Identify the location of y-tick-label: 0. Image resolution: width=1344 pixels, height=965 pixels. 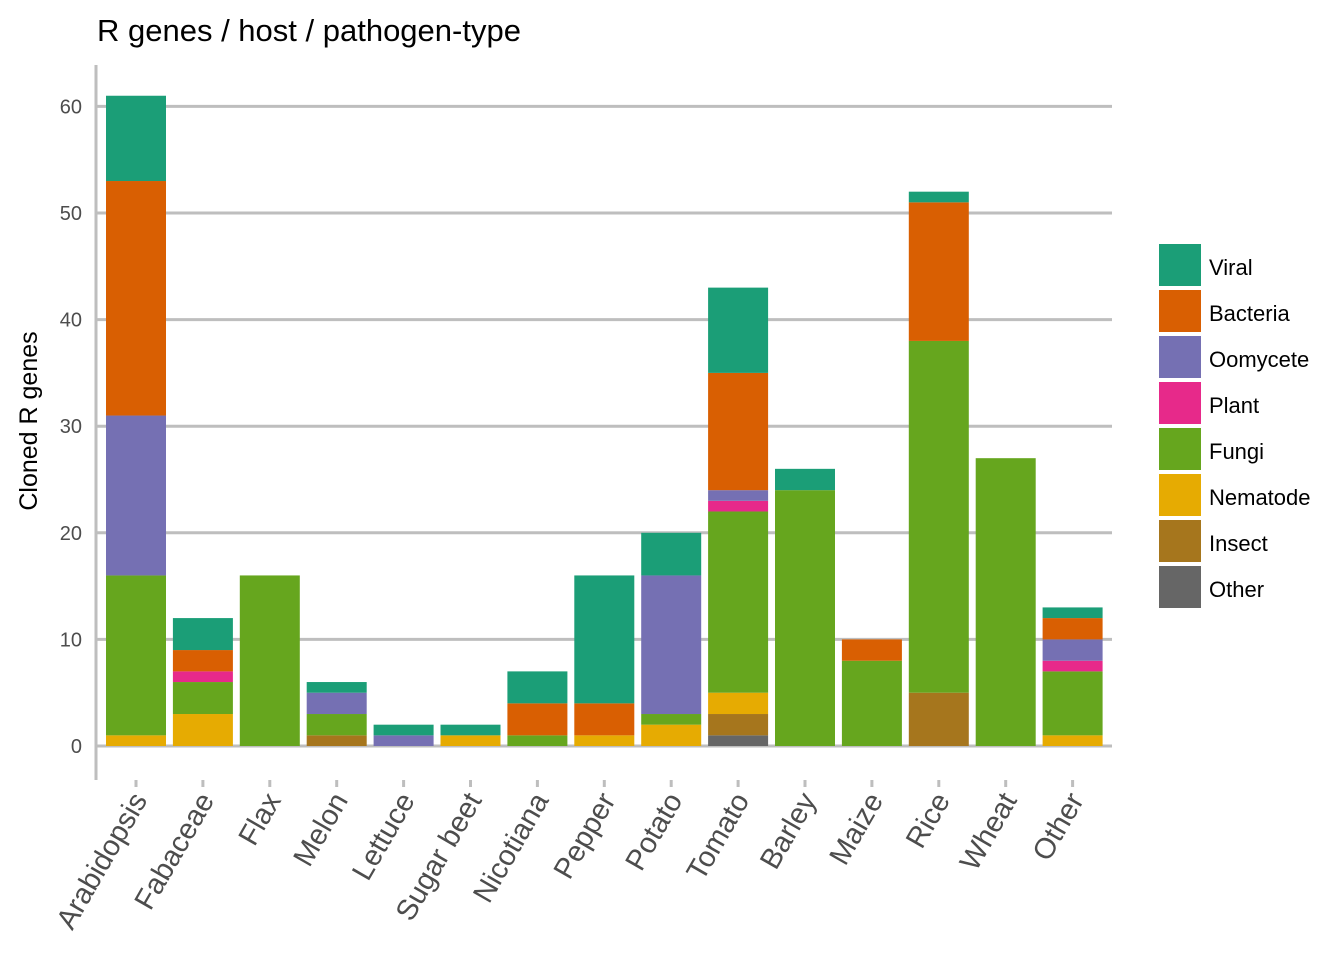
(76, 747).